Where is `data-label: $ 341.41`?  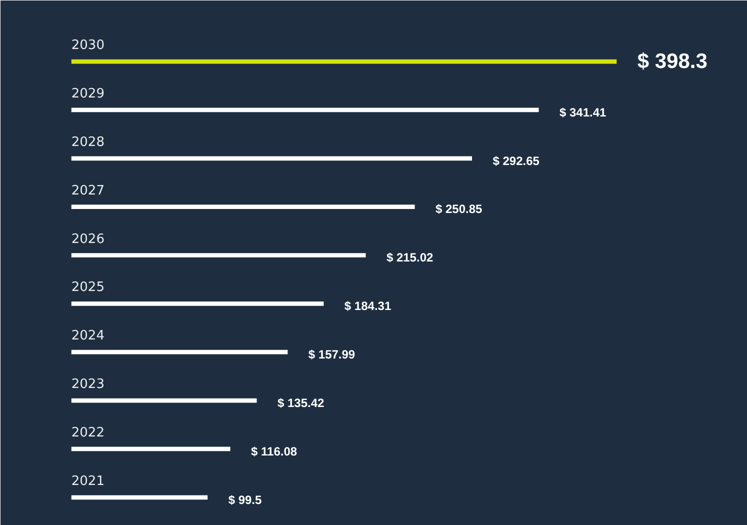 data-label: $ 341.41 is located at coordinates (583, 112).